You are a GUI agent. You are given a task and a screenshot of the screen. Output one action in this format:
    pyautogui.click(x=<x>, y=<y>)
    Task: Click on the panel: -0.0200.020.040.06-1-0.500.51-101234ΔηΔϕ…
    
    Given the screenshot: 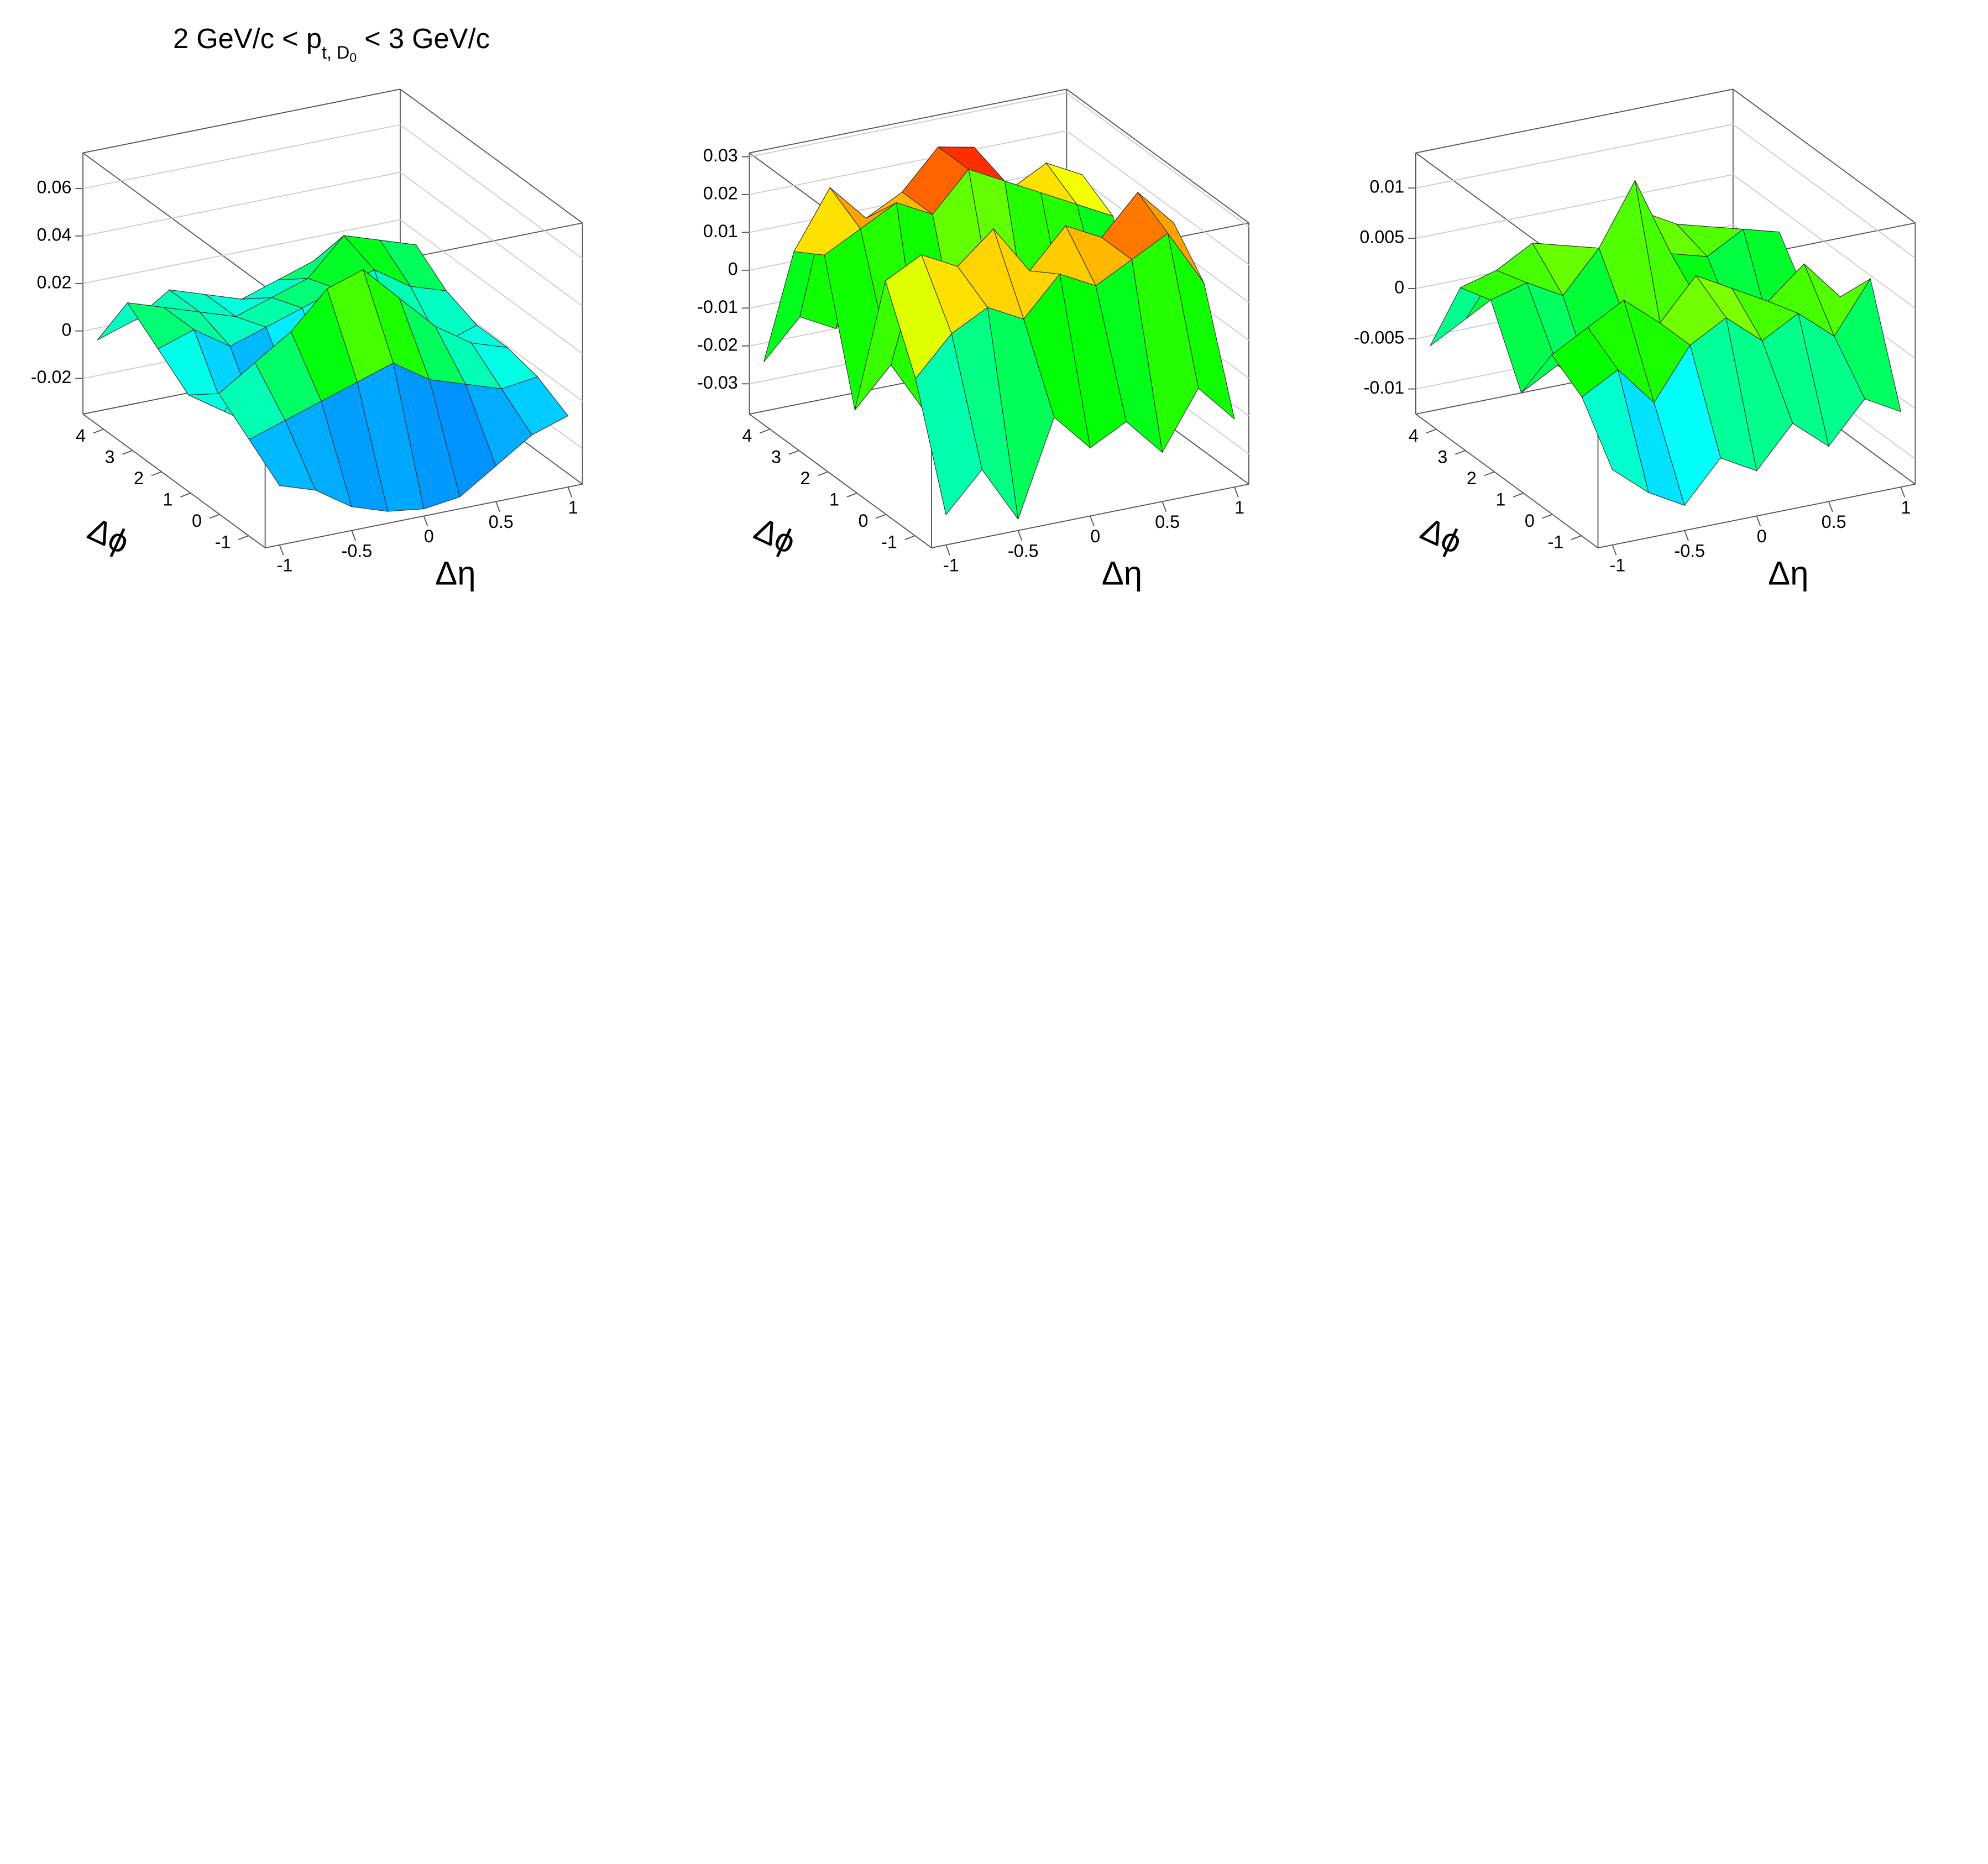 What is the action you would take?
    pyautogui.click(x=307, y=307)
    